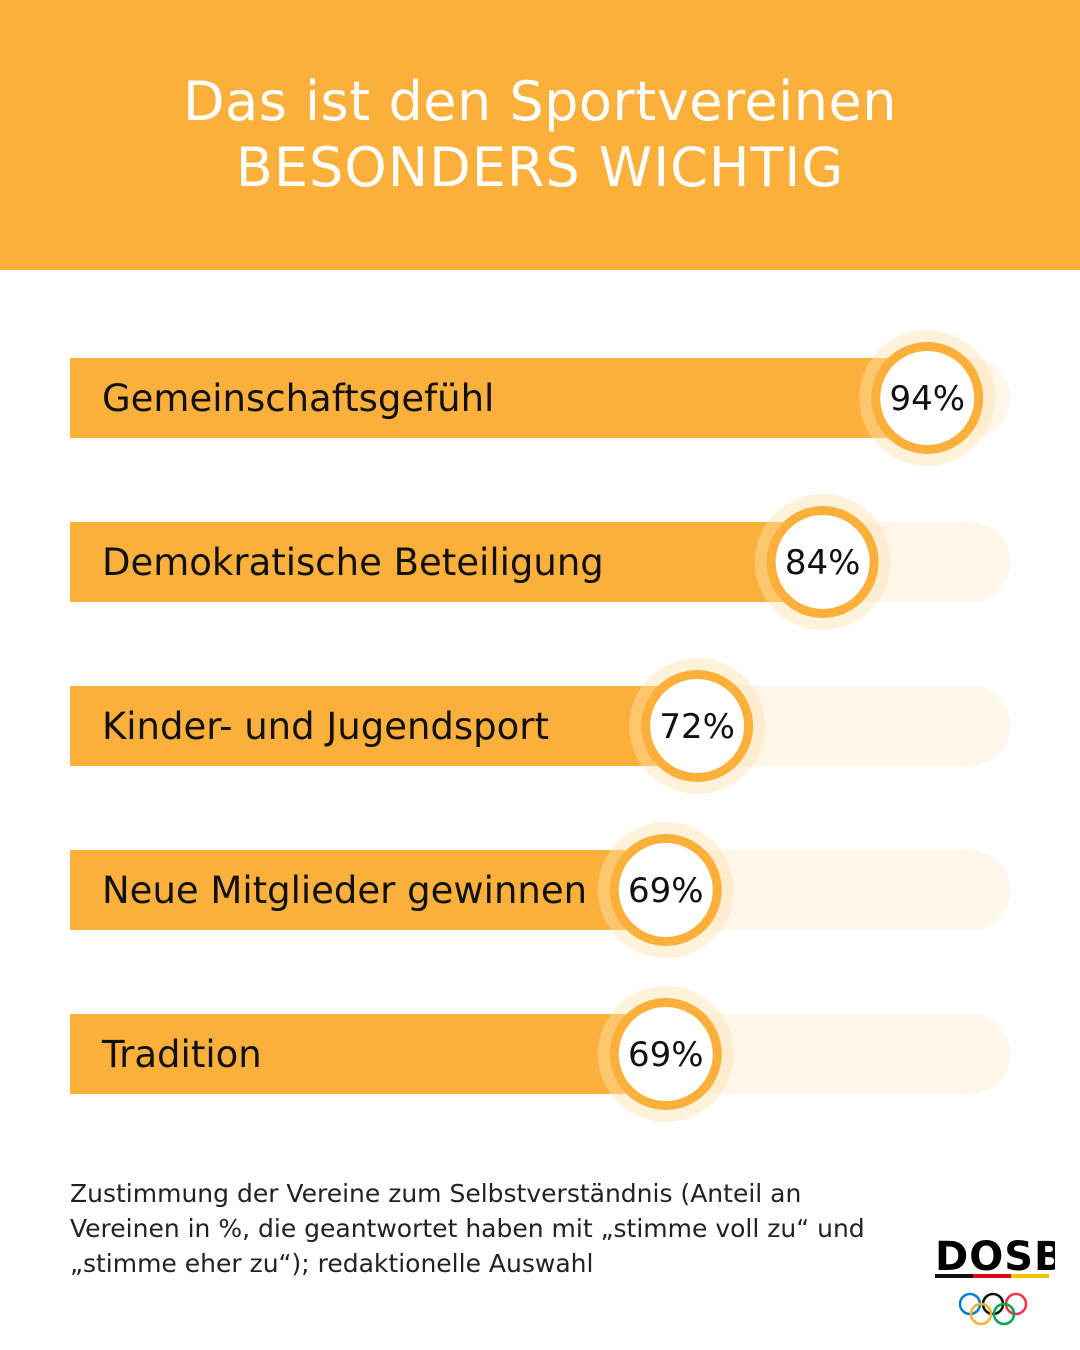  Describe the element at coordinates (540, 101) in the screenshot. I see `title-line-1: Das ist den Sportvereinen` at that location.